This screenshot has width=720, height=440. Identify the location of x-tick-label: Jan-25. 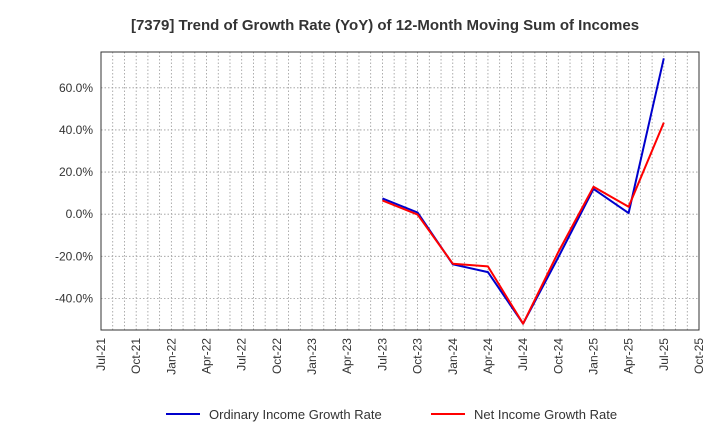
(593, 356).